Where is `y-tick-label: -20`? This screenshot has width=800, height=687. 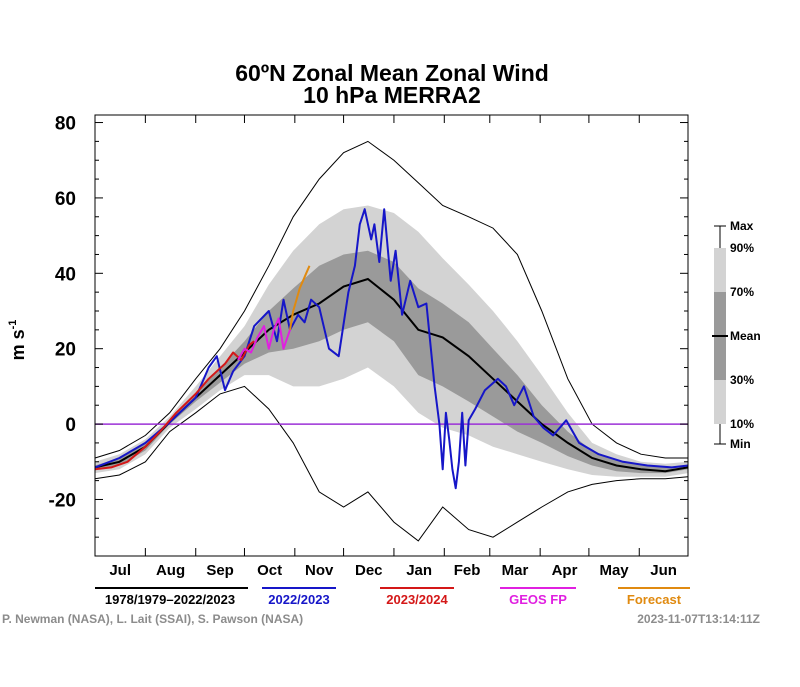
y-tick-label: -20 is located at coordinates (62, 500).